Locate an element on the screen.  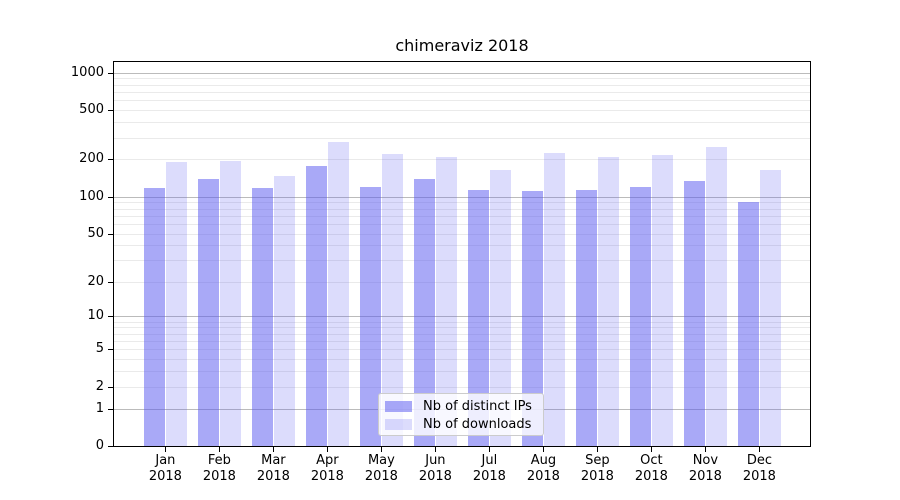
bar-downloads-may-2018 is located at coordinates (393, 299).